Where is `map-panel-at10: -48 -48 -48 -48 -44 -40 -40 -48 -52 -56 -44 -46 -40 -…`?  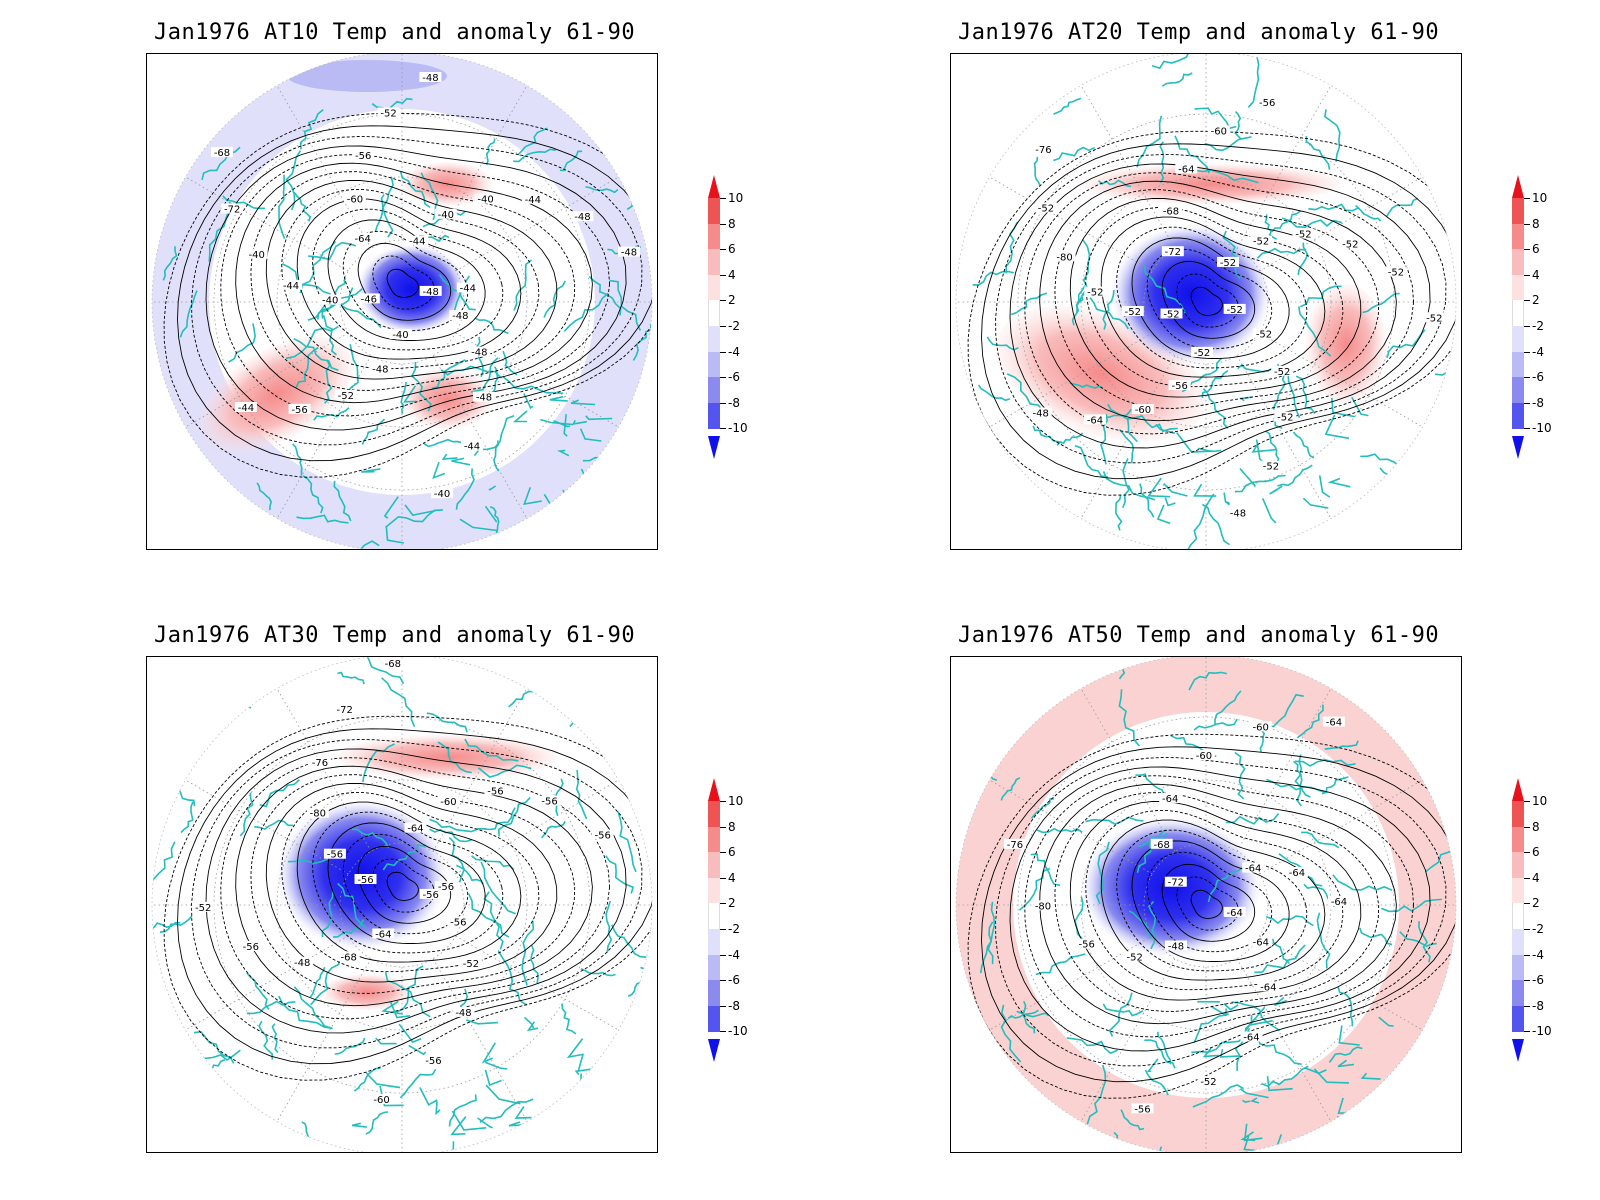
map-panel-at10: -48 -48 -48 -48 -44 -40 -40 -48 -52 -56 -44 -46 -40 -… is located at coordinates (402, 301).